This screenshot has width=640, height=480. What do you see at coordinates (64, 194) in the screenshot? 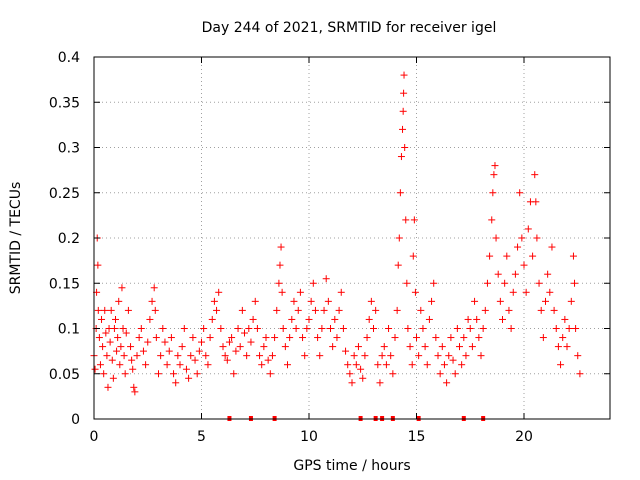
I see `y-tick-label: 0.25` at bounding box center [64, 194].